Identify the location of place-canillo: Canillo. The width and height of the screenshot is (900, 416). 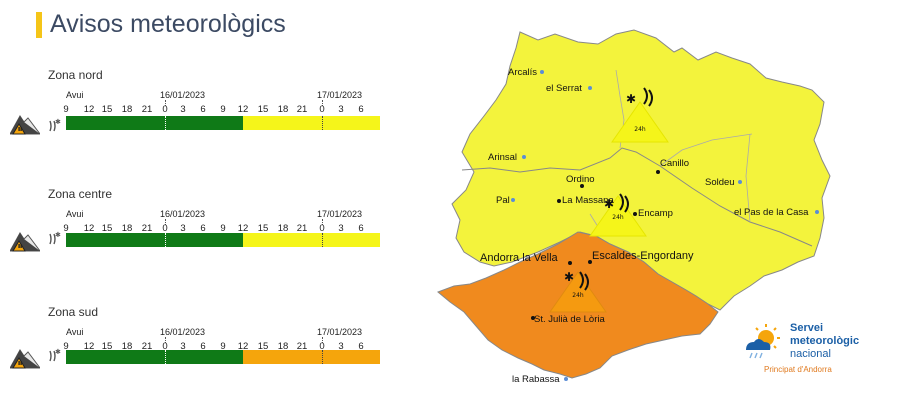
(674, 163).